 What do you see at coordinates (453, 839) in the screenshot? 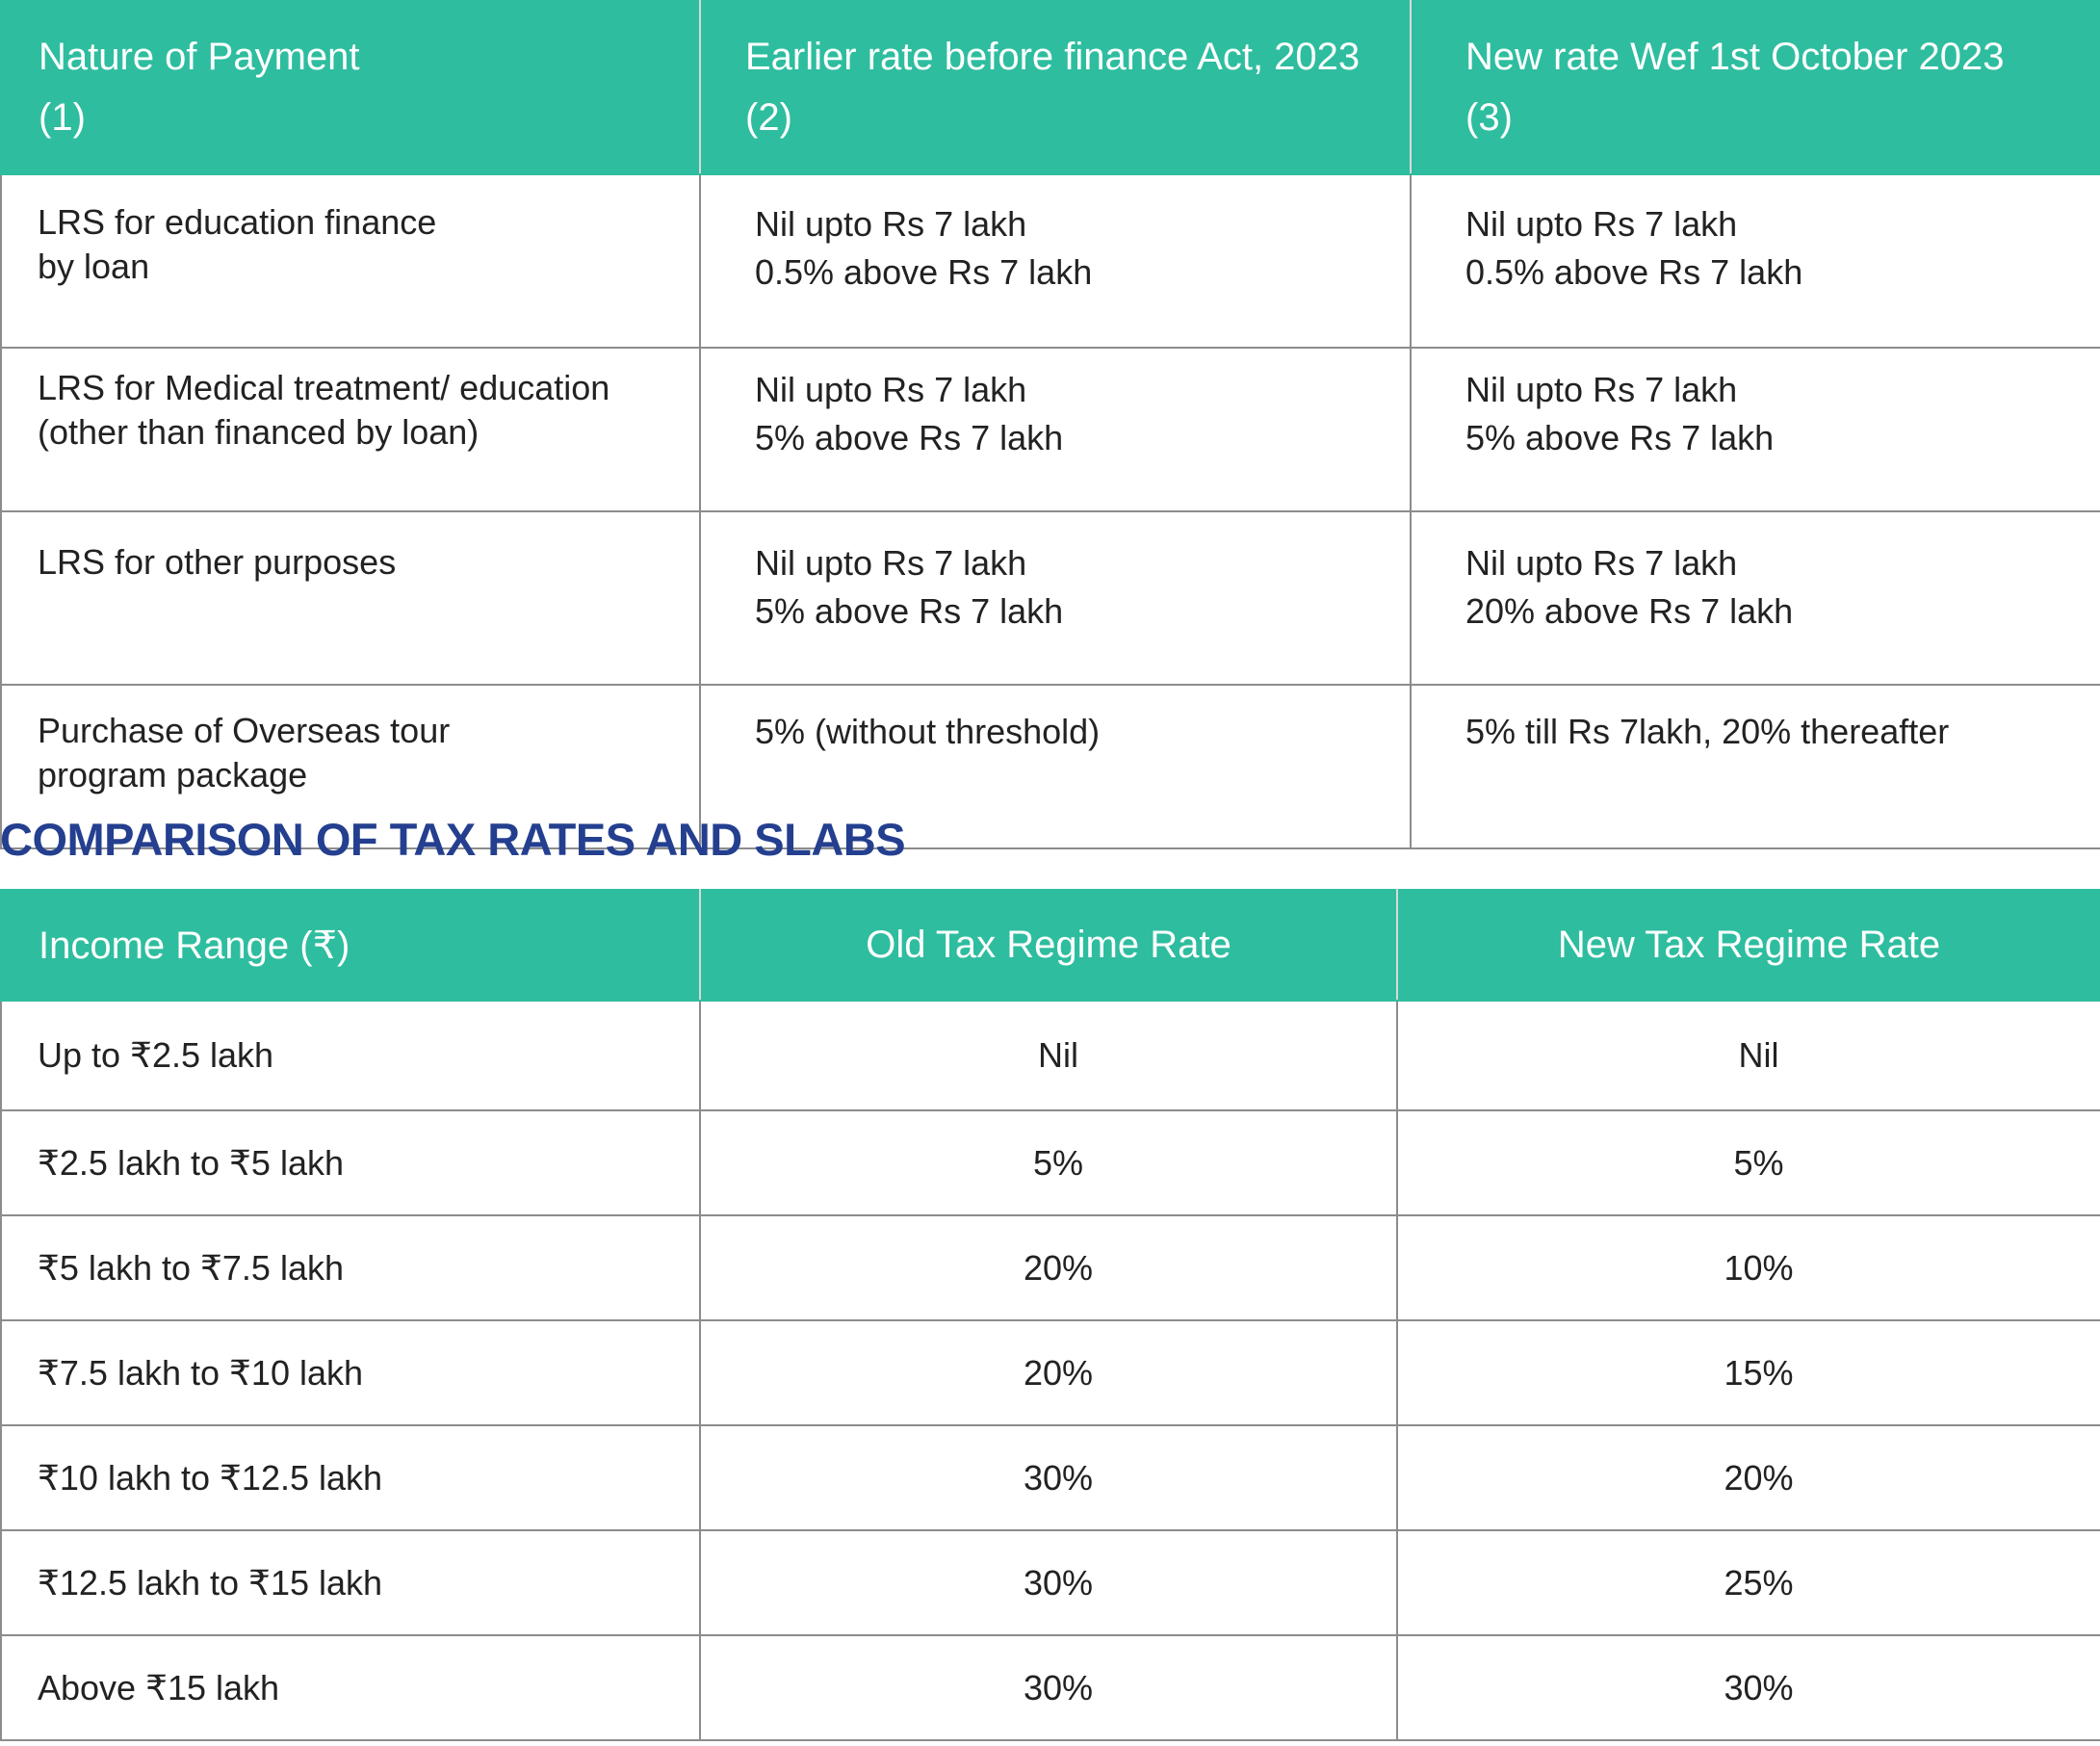
I see `section-heading: COMPARISON OF TAX RATES AND SLABS` at bounding box center [453, 839].